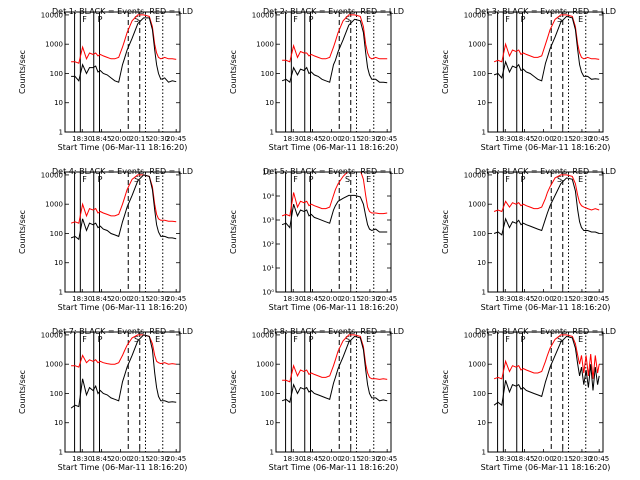 This screenshot has width=640, height=480. What do you see at coordinates (122, 171) in the screenshot?
I see `panel-title: Det 4: BLACK = Events, RED = LLD` at bounding box center [122, 171].